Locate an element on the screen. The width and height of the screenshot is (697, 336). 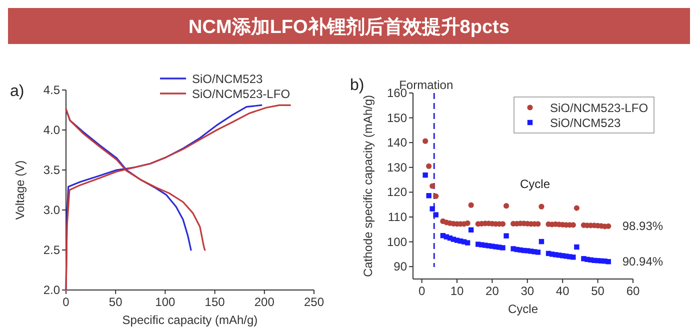
x-tick-label: 200 is located at coordinates (264, 302).